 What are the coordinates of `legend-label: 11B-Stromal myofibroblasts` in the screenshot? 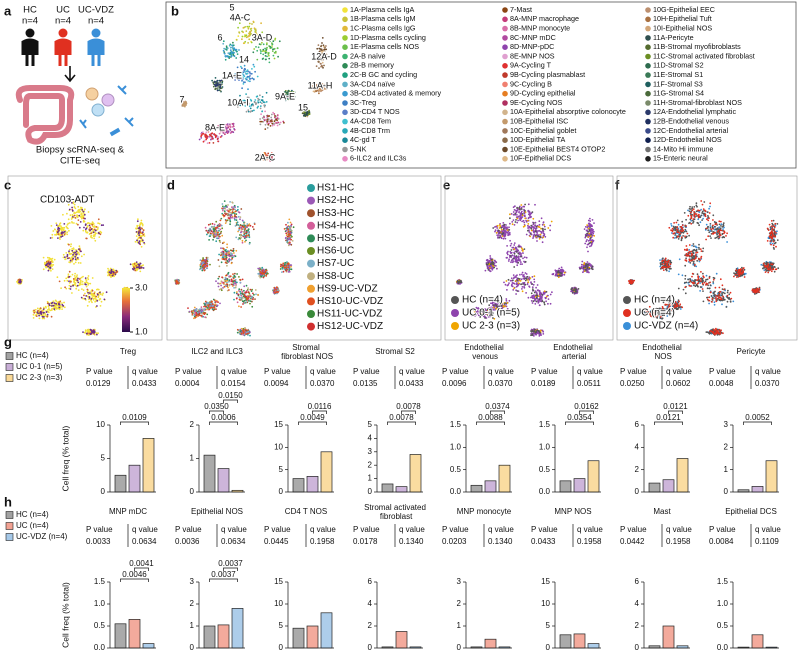 It's located at (697, 46).